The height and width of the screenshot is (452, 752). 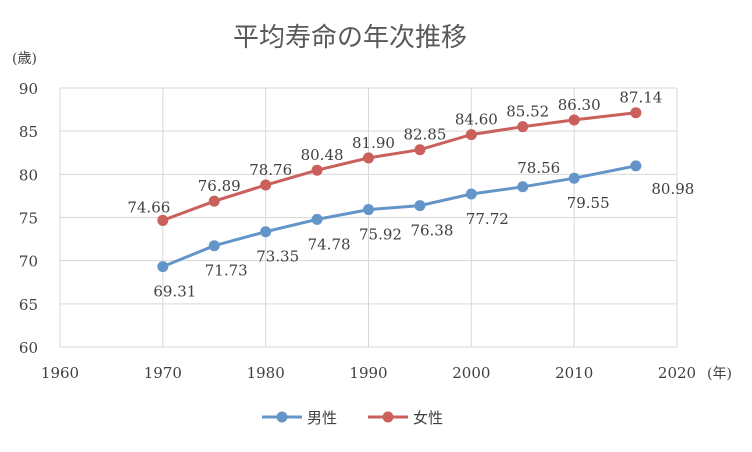 I want to click on x-tick-label: 1990, so click(x=368, y=373).